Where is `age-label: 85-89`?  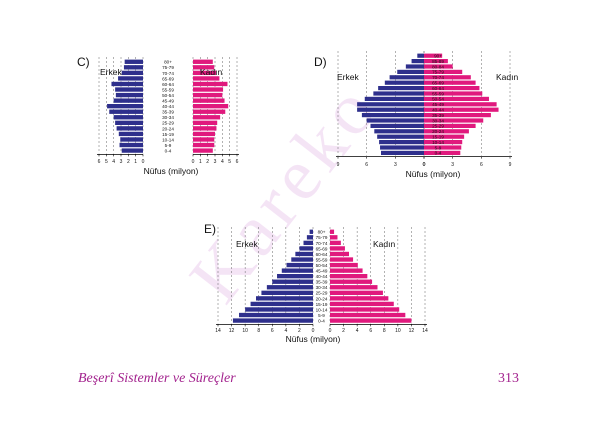
age-label: 85-89 is located at coordinates (438, 61).